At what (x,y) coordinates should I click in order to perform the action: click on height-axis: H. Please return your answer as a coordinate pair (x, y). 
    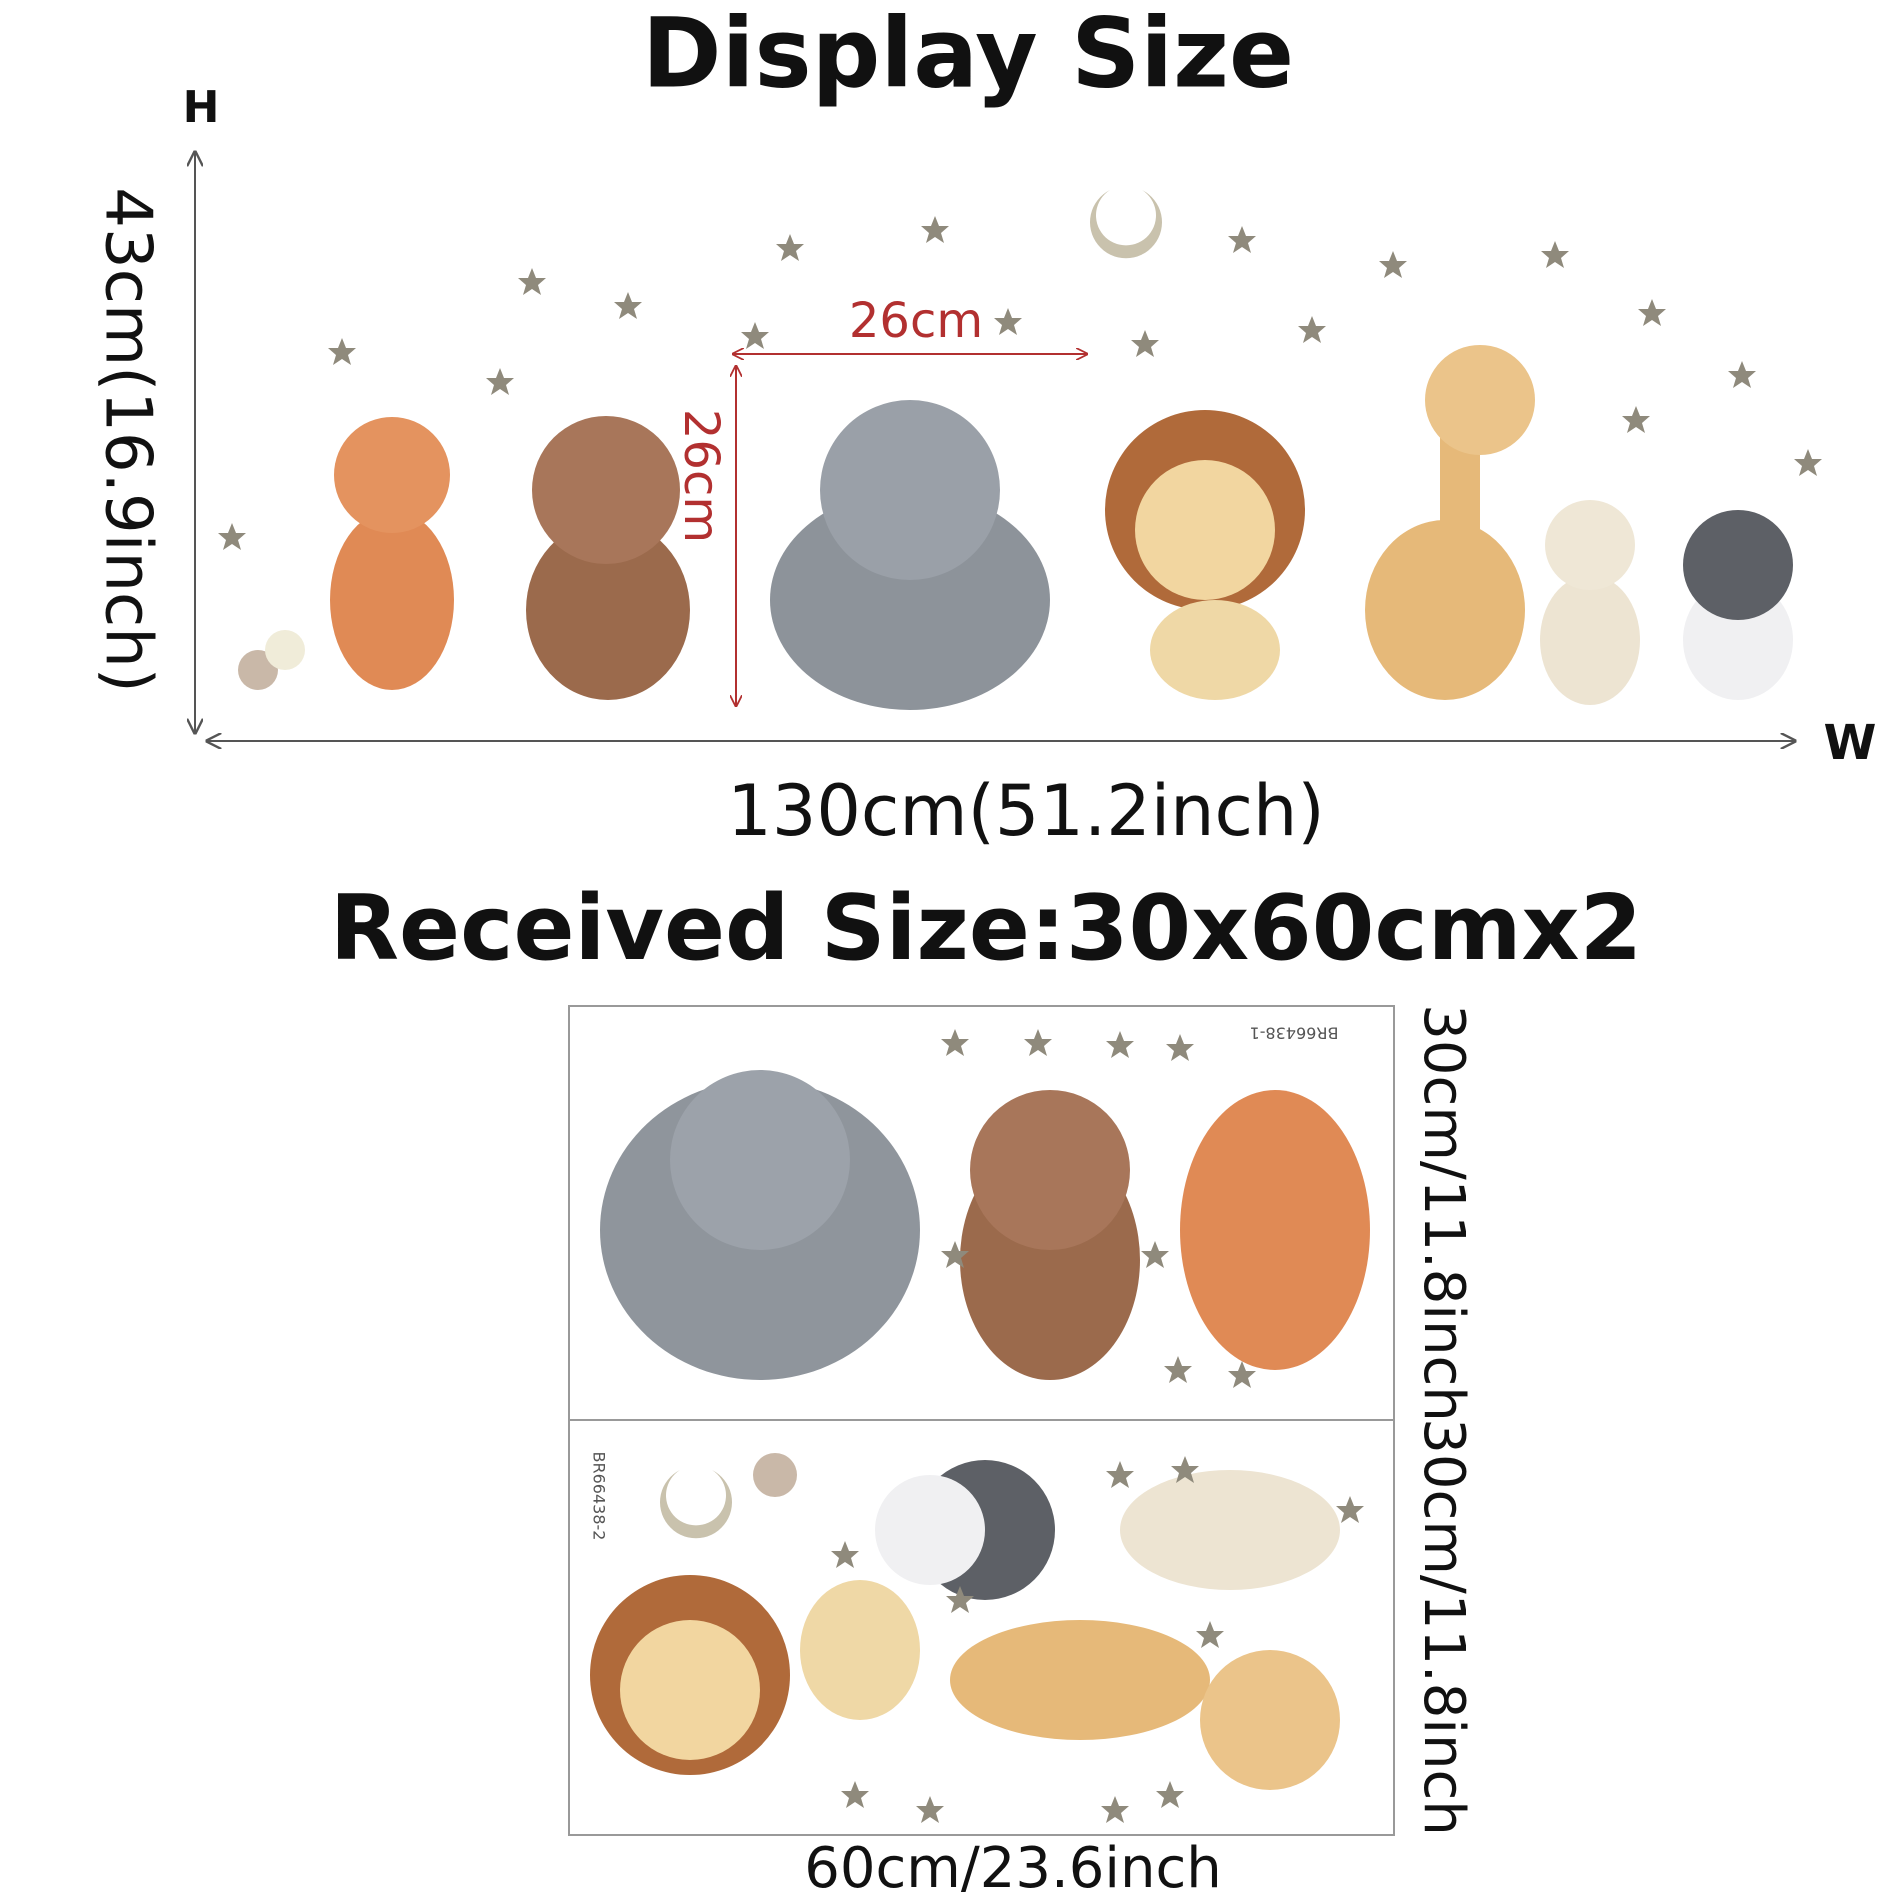
    Looking at the image, I should click on (201, 107).